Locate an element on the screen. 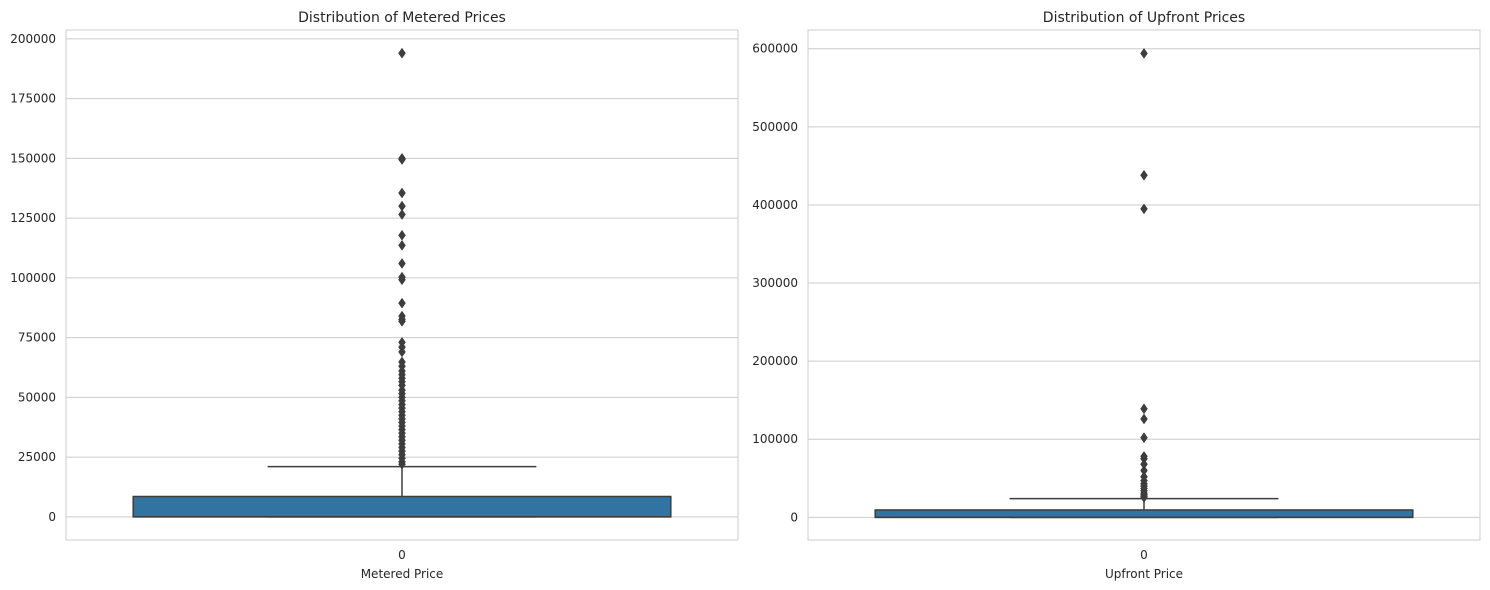 This screenshot has height=590, width=1490. x-axis-label: Metered Price is located at coordinates (402, 574).